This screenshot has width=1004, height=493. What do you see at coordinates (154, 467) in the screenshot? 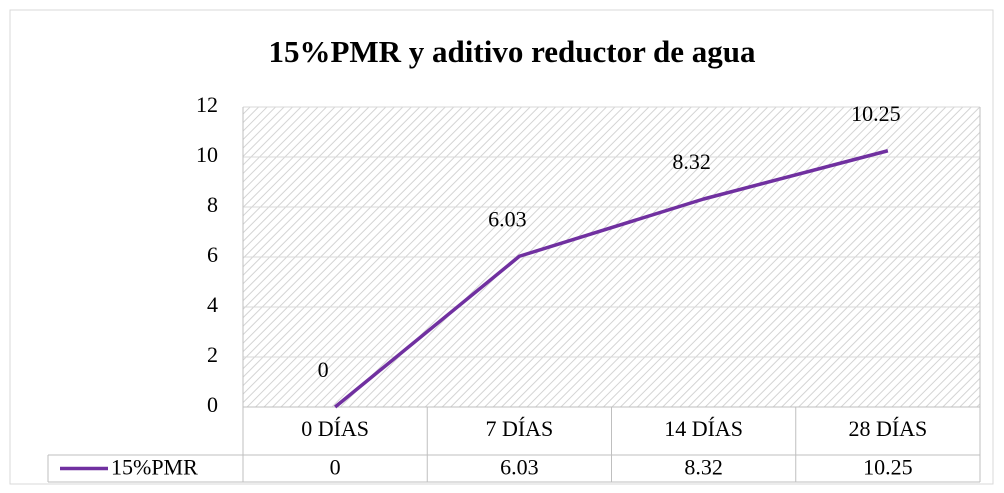
I see `legend-label: 15%PMR` at bounding box center [154, 467].